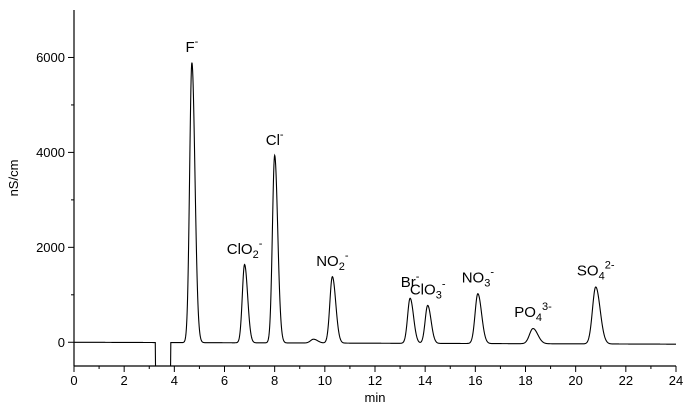 The height and width of the screenshot is (407, 685). Describe the element at coordinates (61, 342) in the screenshot. I see `y-tick-label: 0` at that location.